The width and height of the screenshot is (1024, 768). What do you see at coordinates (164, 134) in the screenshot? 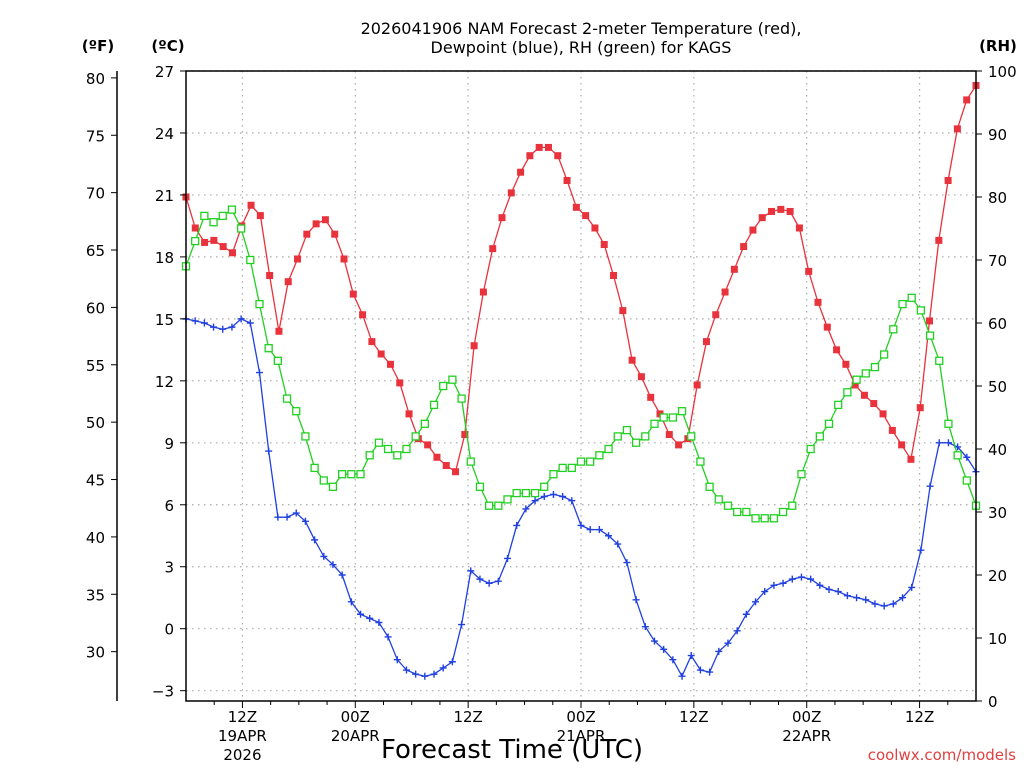
I see `celsius-tick-label: 24` at bounding box center [164, 134].